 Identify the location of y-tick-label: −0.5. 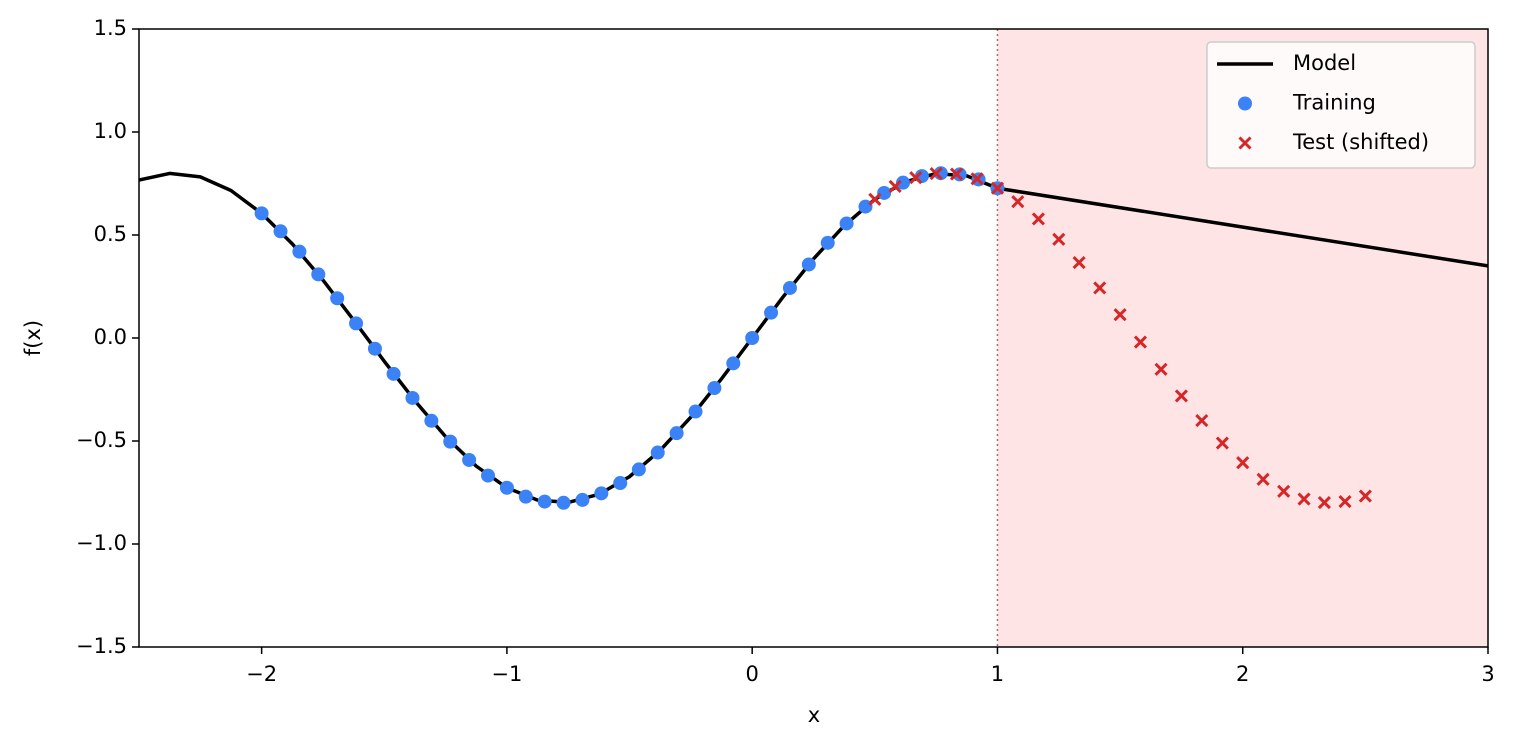
(101, 440).